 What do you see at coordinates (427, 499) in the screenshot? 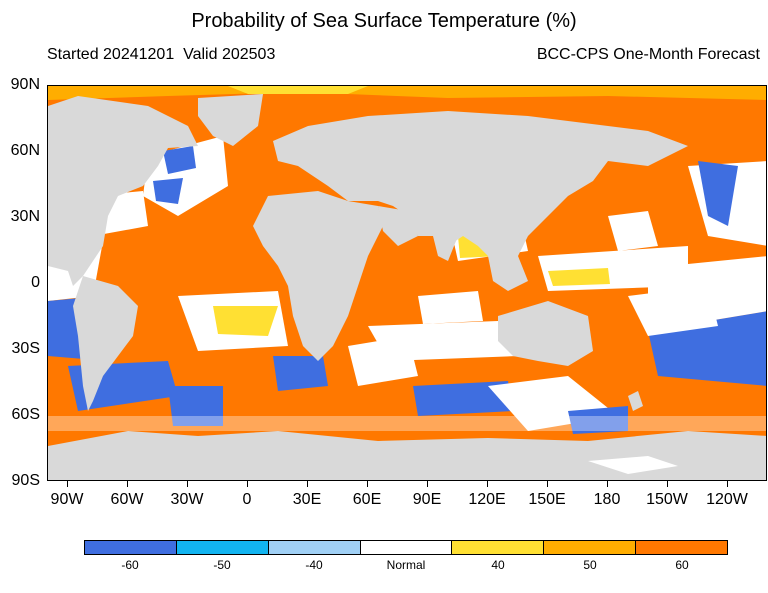
I see `lon-label-90e: 90E` at bounding box center [427, 499].